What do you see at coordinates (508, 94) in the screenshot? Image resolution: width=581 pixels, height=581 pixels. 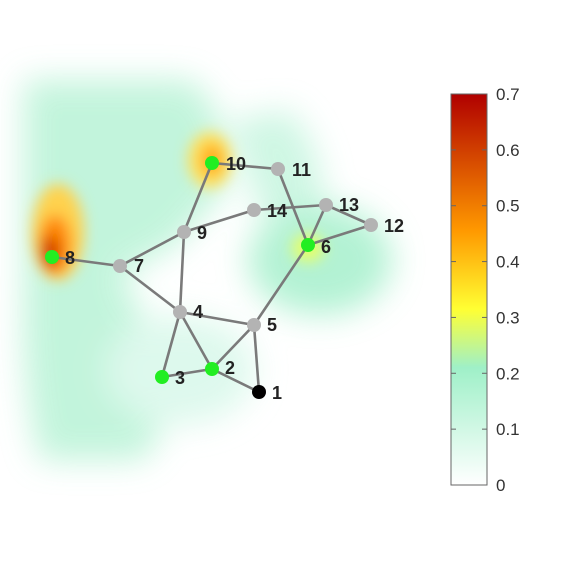 I see `colorbar-tick-label: 0.7` at bounding box center [508, 94].